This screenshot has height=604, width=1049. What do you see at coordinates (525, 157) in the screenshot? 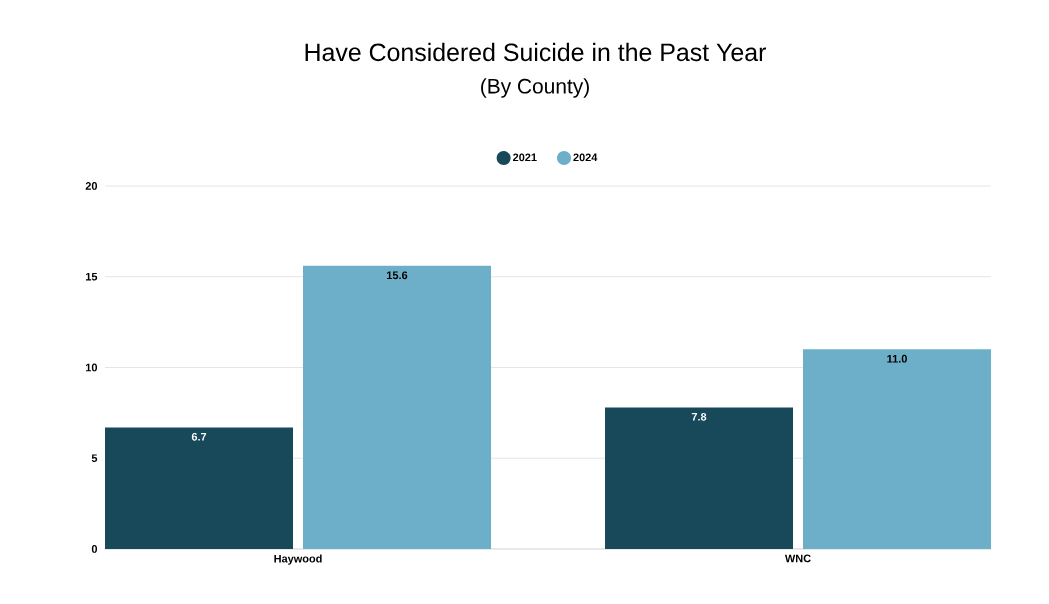
I see `legend-label: 2021` at bounding box center [525, 157].